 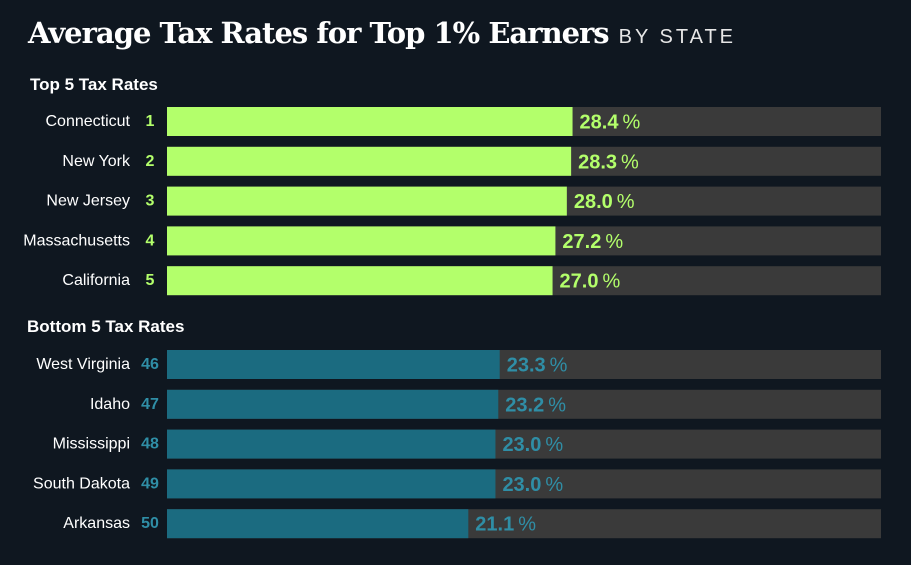 I want to click on rank-label: 2, so click(x=150, y=161).